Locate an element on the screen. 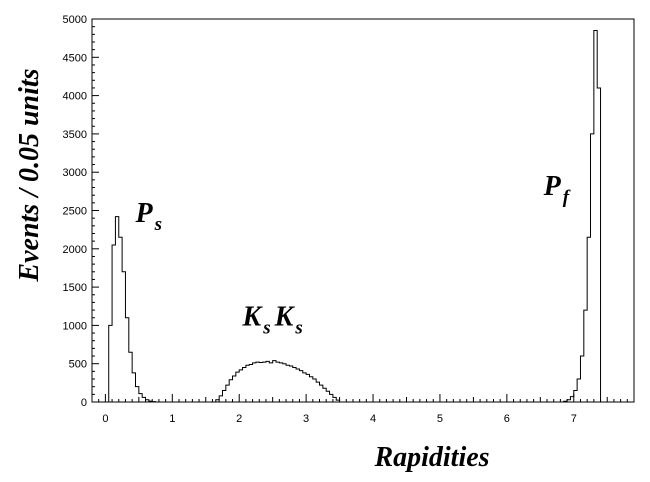  y-tick-label: 2000 is located at coordinates (75, 250).